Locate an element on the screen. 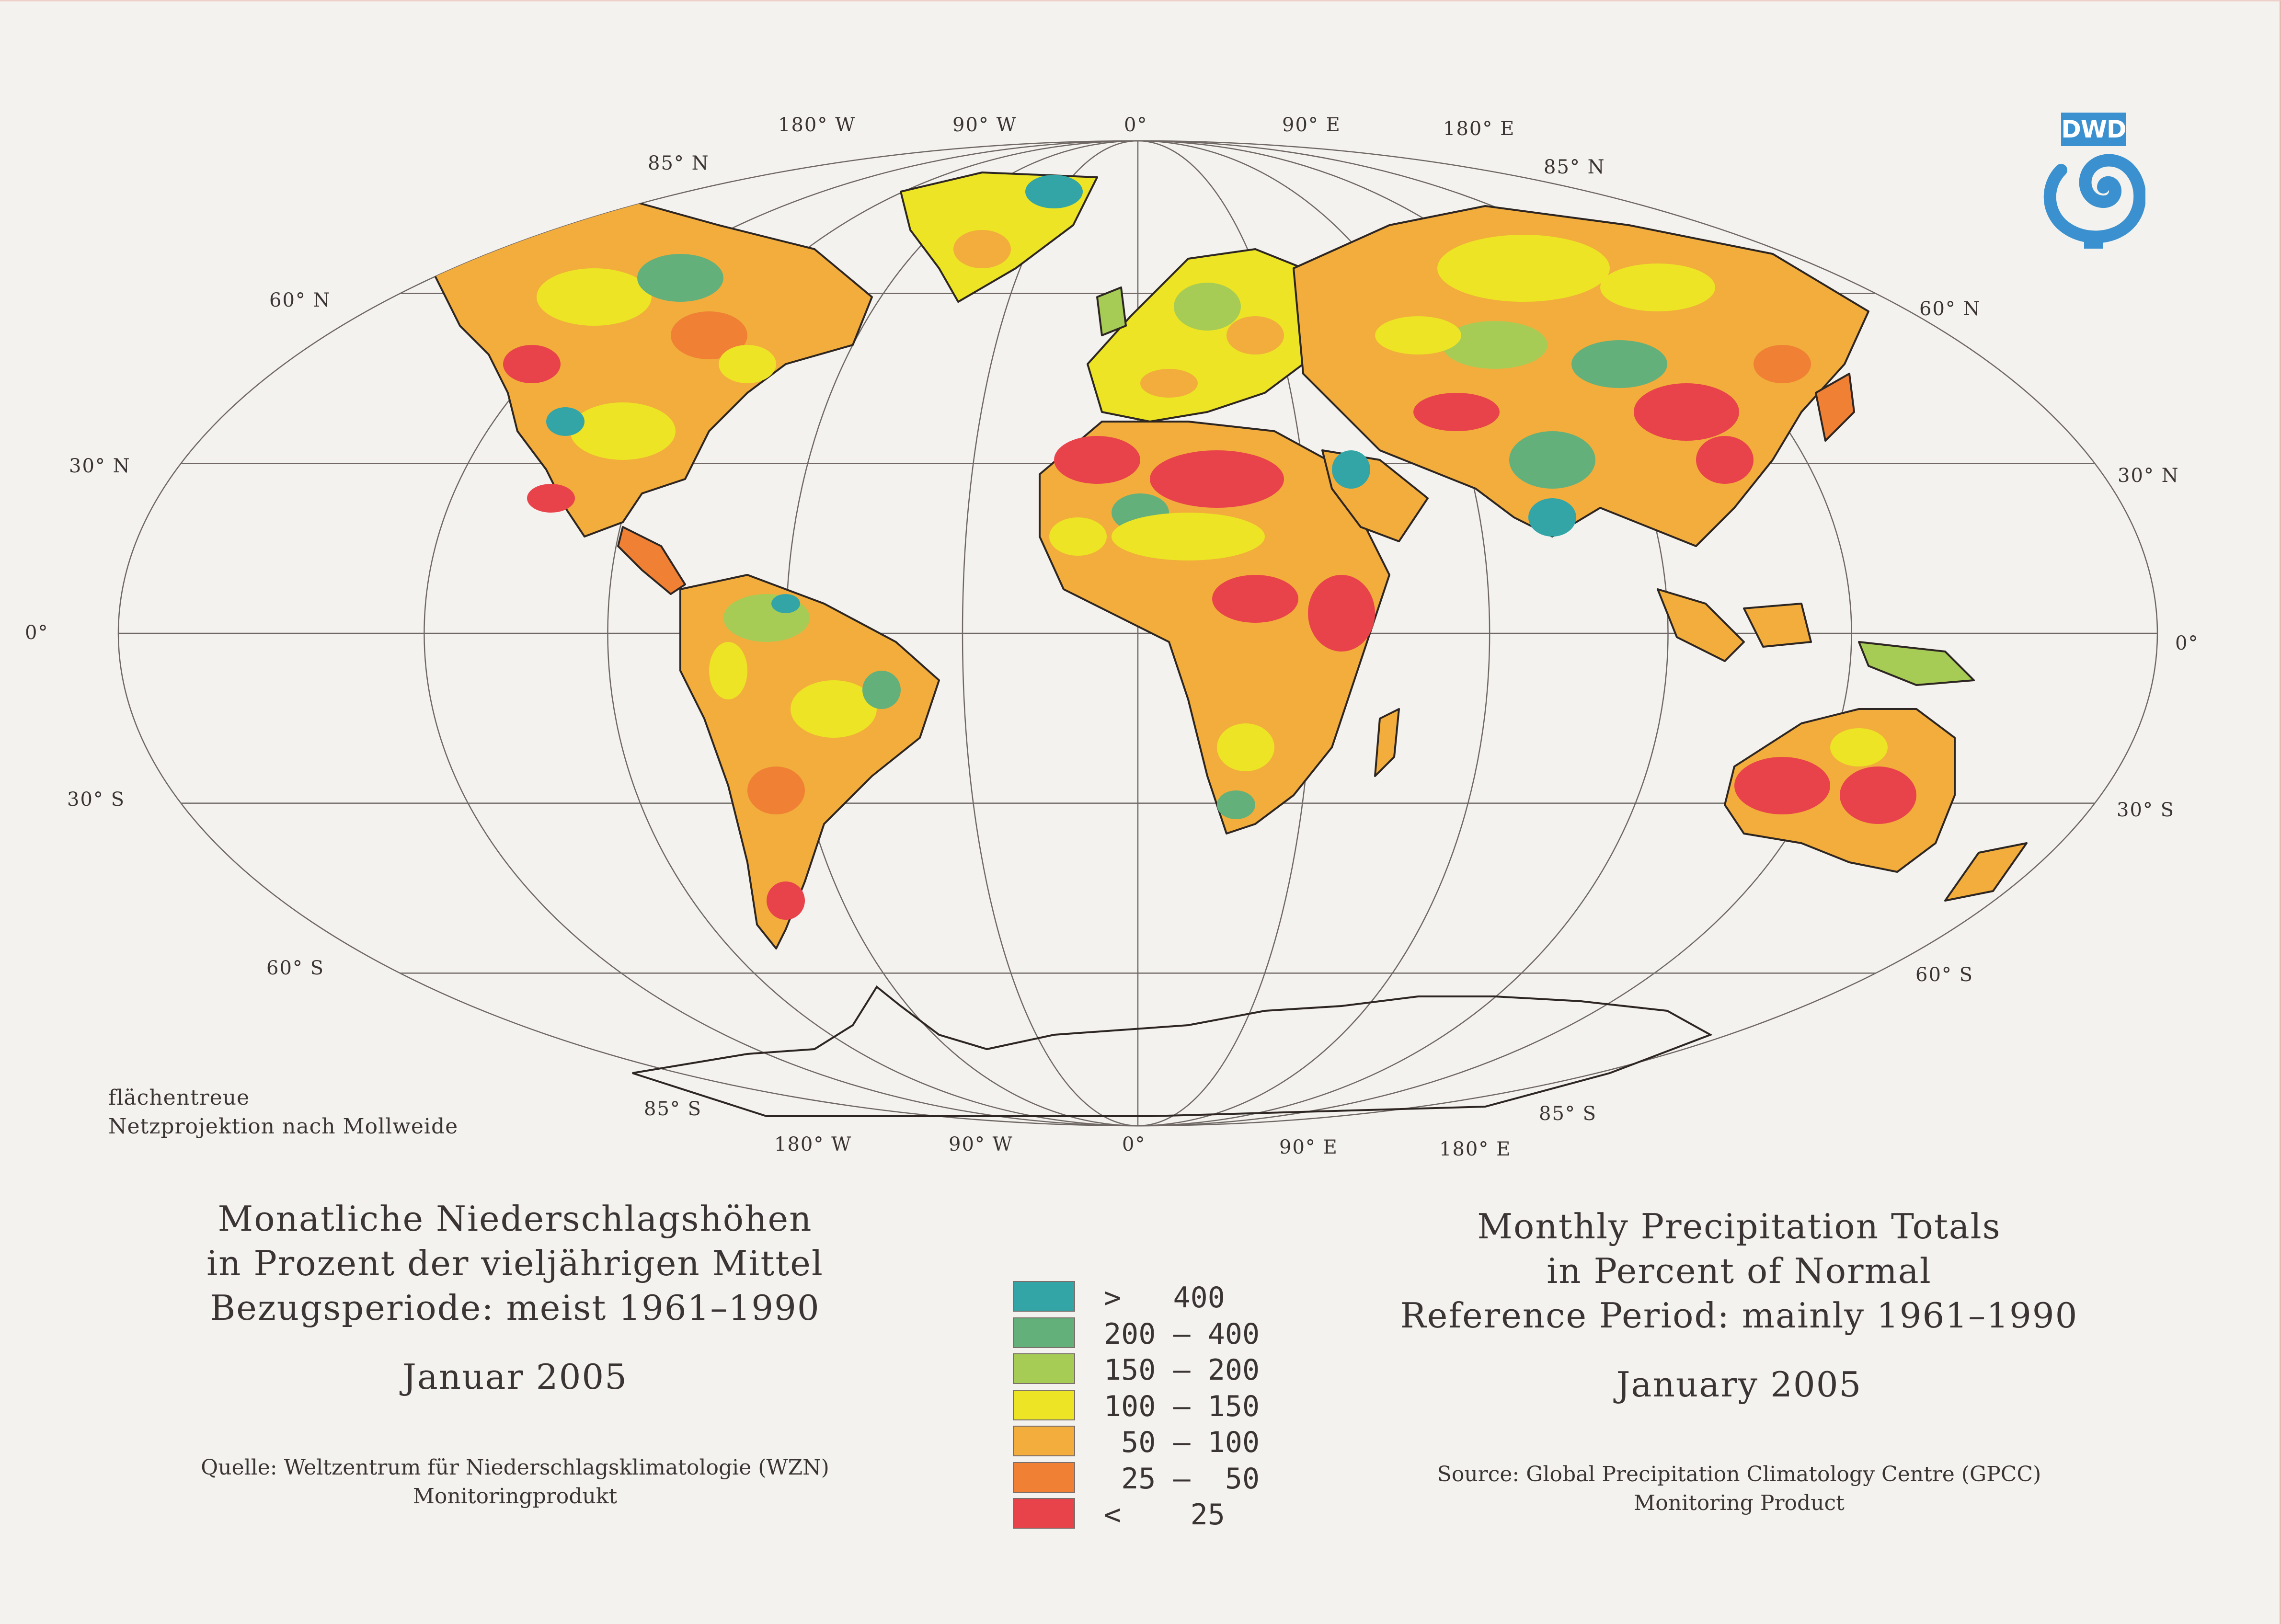  legend-row-4: 100 – 150 is located at coordinates (1147, 1406).